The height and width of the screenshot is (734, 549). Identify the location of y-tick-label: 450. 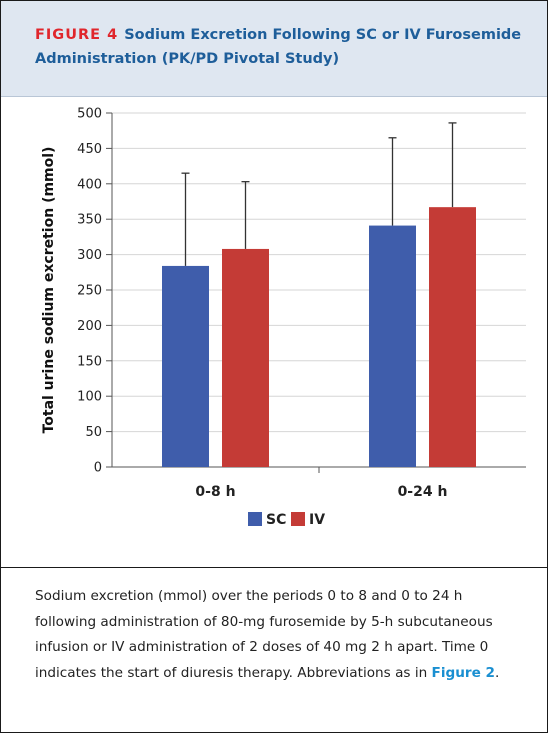
(89, 149).